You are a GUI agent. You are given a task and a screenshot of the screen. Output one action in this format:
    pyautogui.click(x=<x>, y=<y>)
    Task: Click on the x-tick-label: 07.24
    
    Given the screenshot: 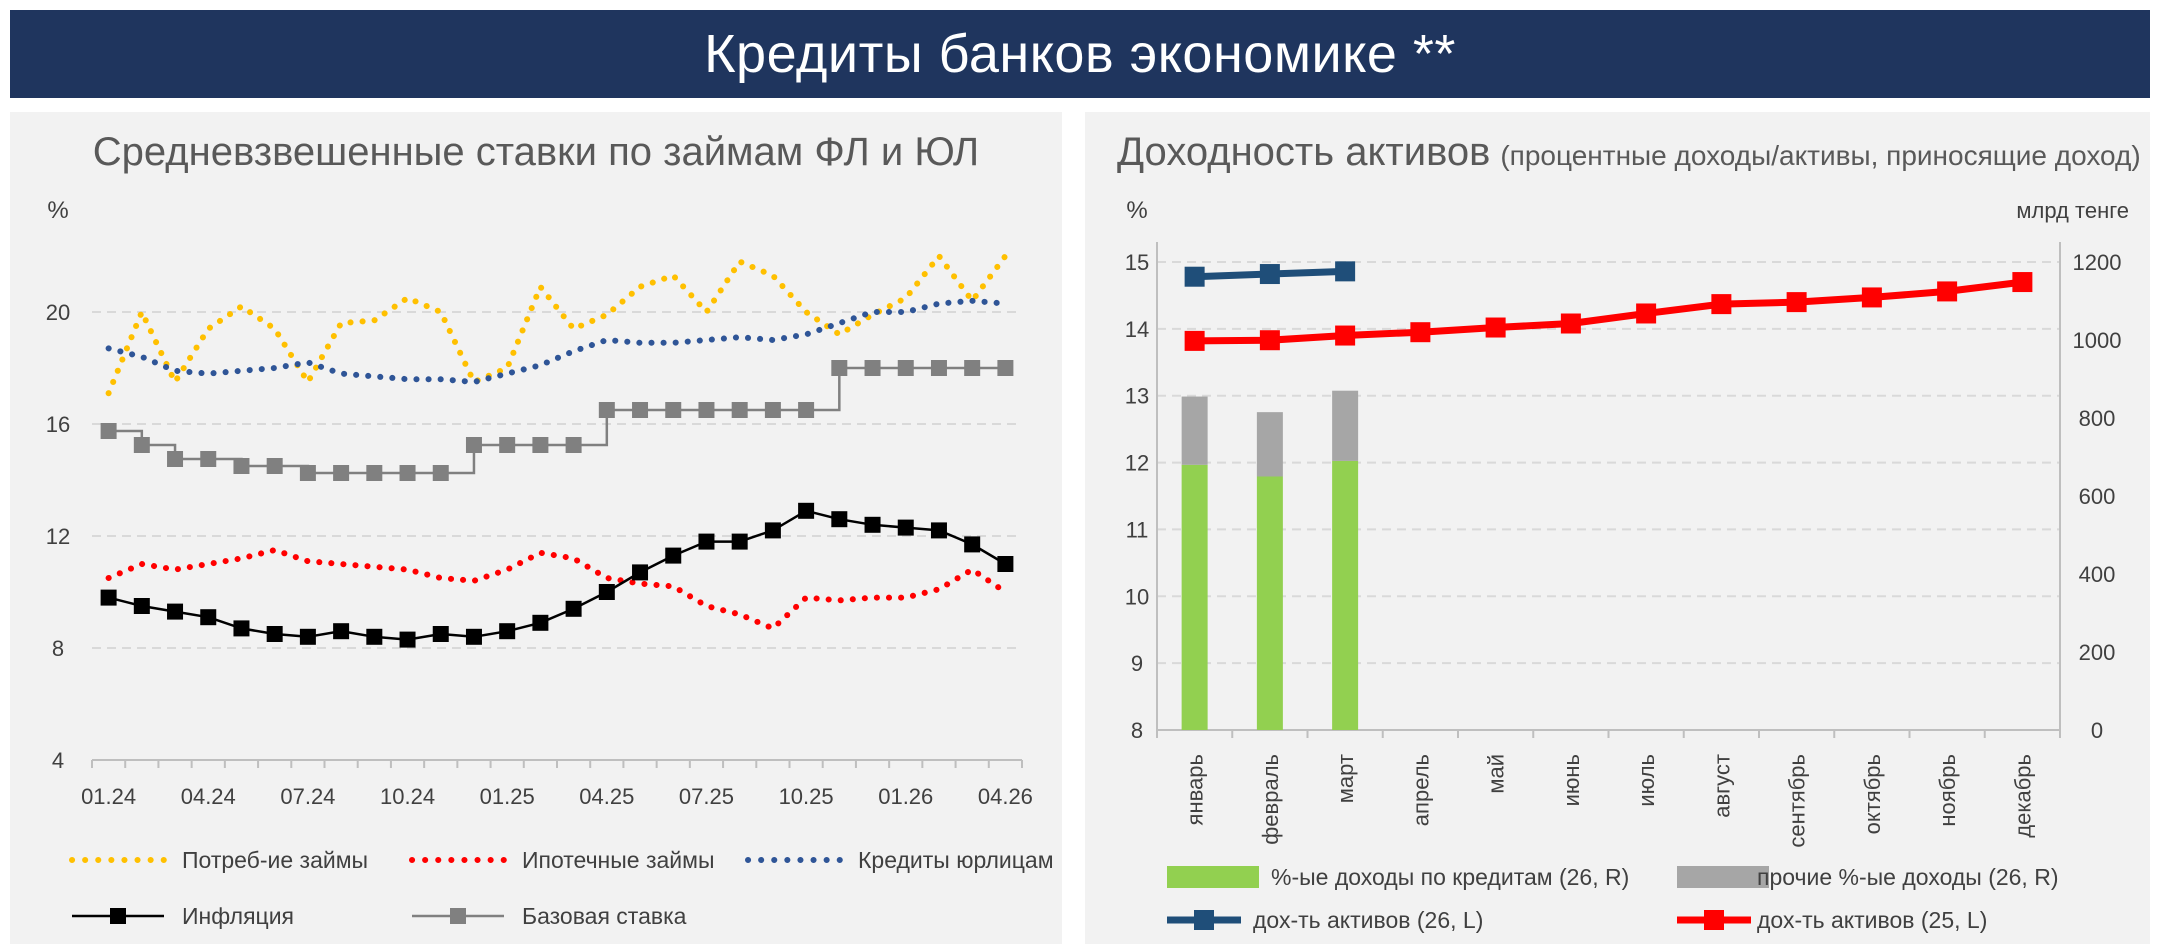 What is the action you would take?
    pyautogui.click(x=307, y=796)
    